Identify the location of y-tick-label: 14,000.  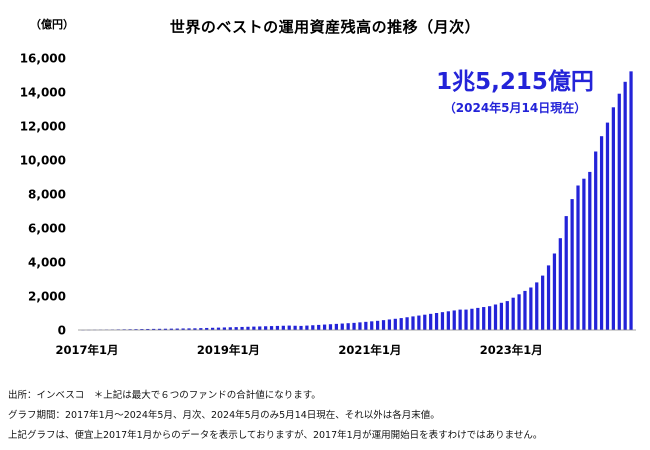
(43, 93).